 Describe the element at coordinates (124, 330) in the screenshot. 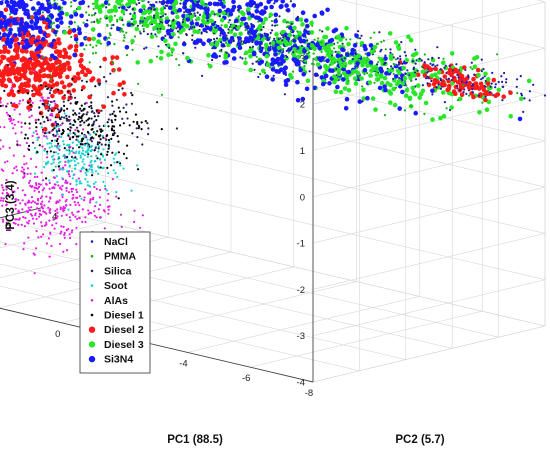

I see `legend-label-diesel-2: Diesel 2` at that location.